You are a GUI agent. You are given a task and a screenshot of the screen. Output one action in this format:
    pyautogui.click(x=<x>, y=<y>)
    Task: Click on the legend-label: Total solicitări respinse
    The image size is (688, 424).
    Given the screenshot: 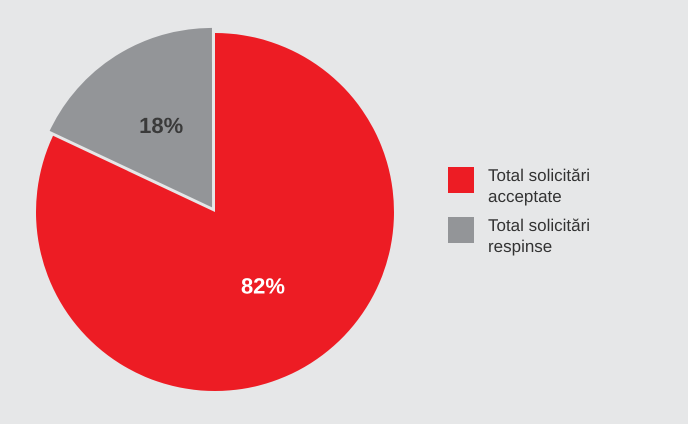 What is the action you would take?
    pyautogui.click(x=540, y=236)
    